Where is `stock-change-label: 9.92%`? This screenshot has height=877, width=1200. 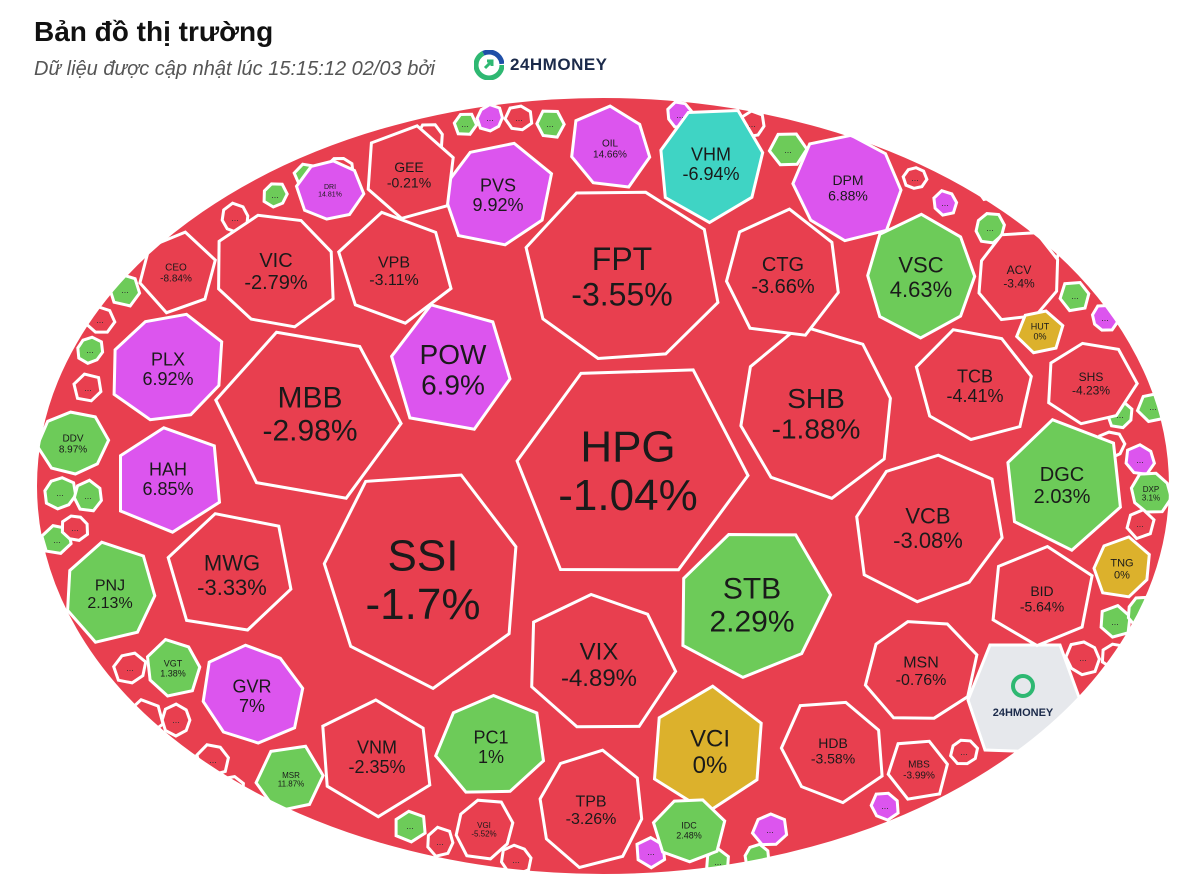 stock-change-label: 9.92% is located at coordinates (497, 205).